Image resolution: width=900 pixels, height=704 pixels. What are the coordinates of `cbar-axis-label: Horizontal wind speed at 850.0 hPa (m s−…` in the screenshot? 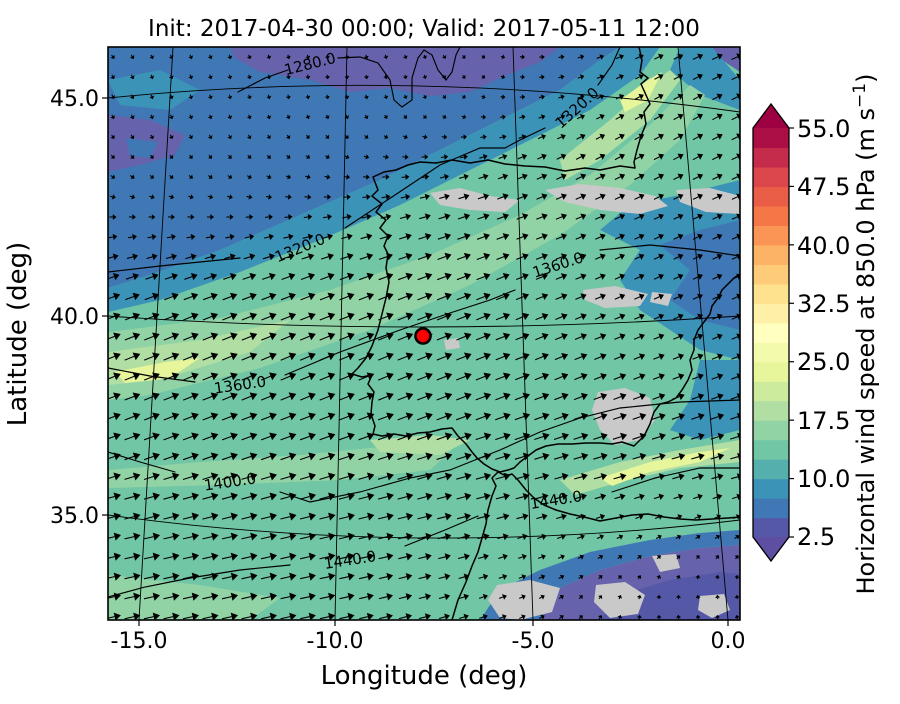 It's located at (865, 333).